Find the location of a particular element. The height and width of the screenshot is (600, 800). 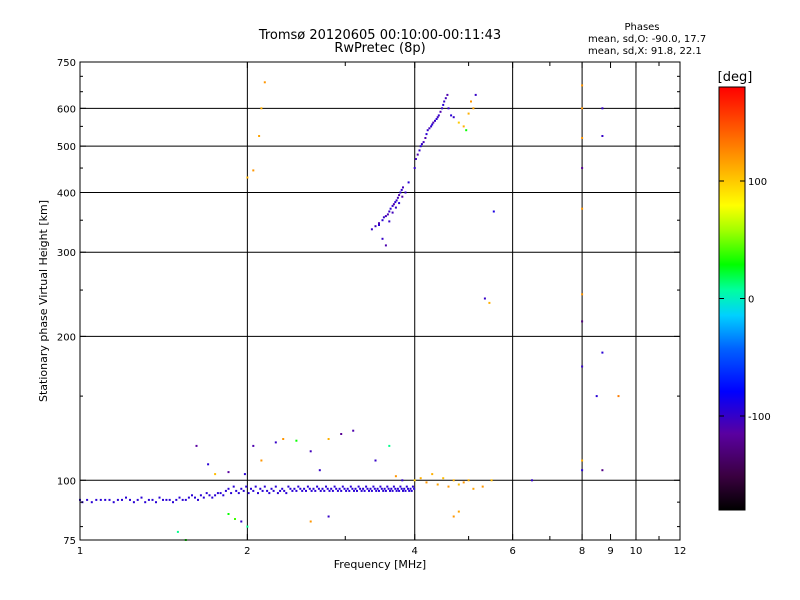

y-tick-label: 300 is located at coordinates (66, 253).